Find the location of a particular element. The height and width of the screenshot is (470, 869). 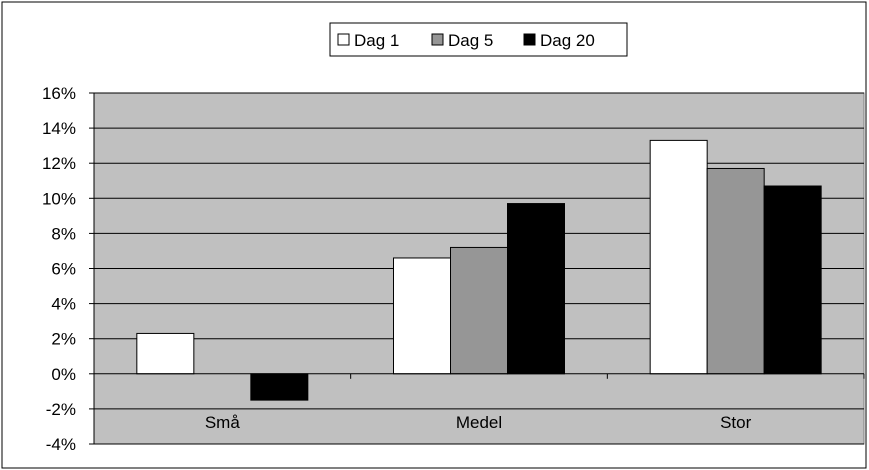

legend-label: Dag 1 is located at coordinates (376, 40).